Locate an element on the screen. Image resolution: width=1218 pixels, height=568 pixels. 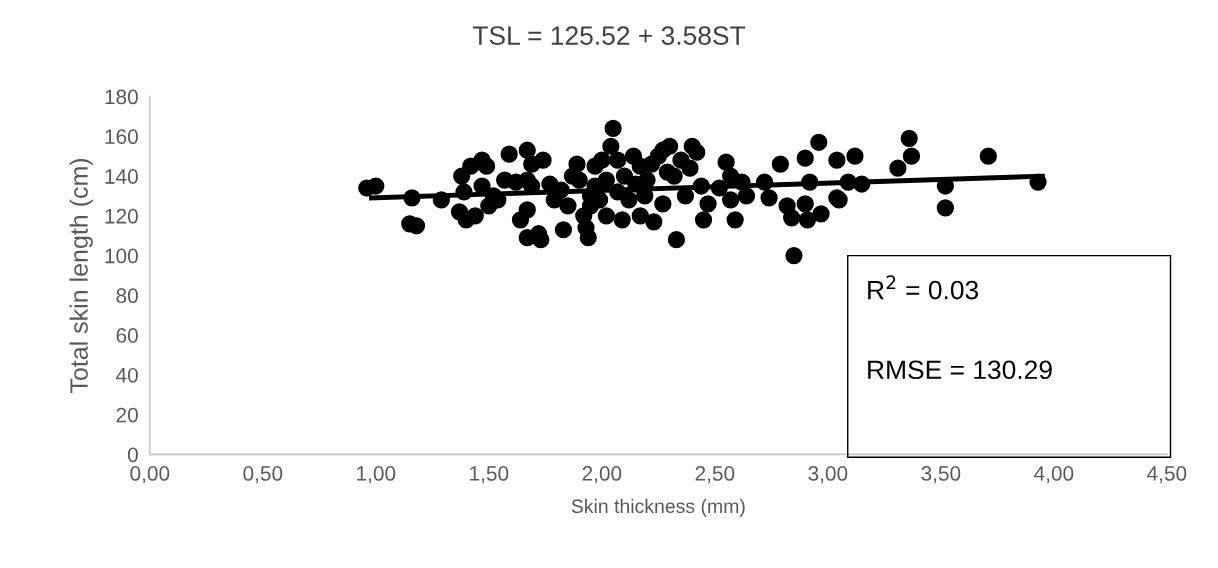
x-tick-label: 2,50 is located at coordinates (715, 475).